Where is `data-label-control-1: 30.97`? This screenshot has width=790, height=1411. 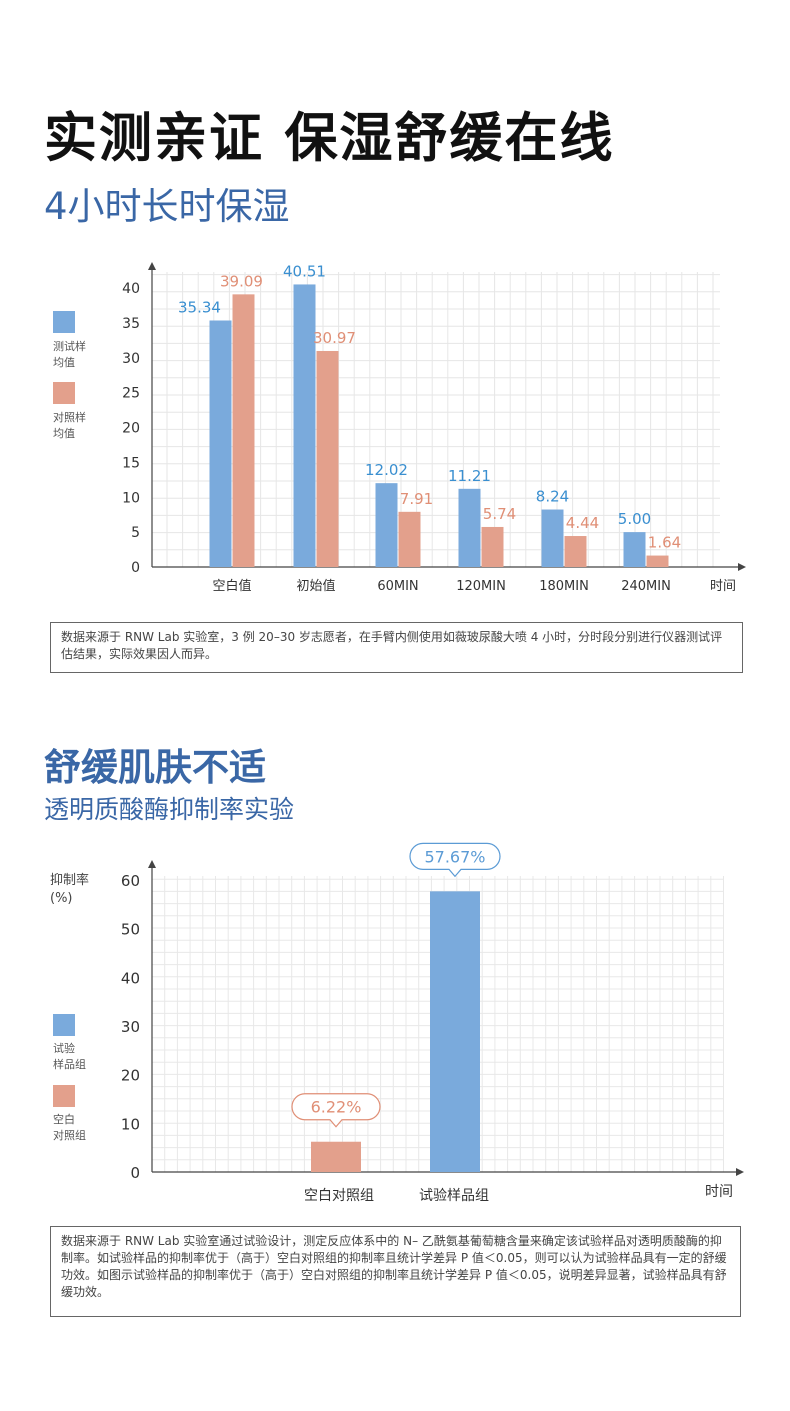
data-label-control-1: 30.97 is located at coordinates (334, 338).